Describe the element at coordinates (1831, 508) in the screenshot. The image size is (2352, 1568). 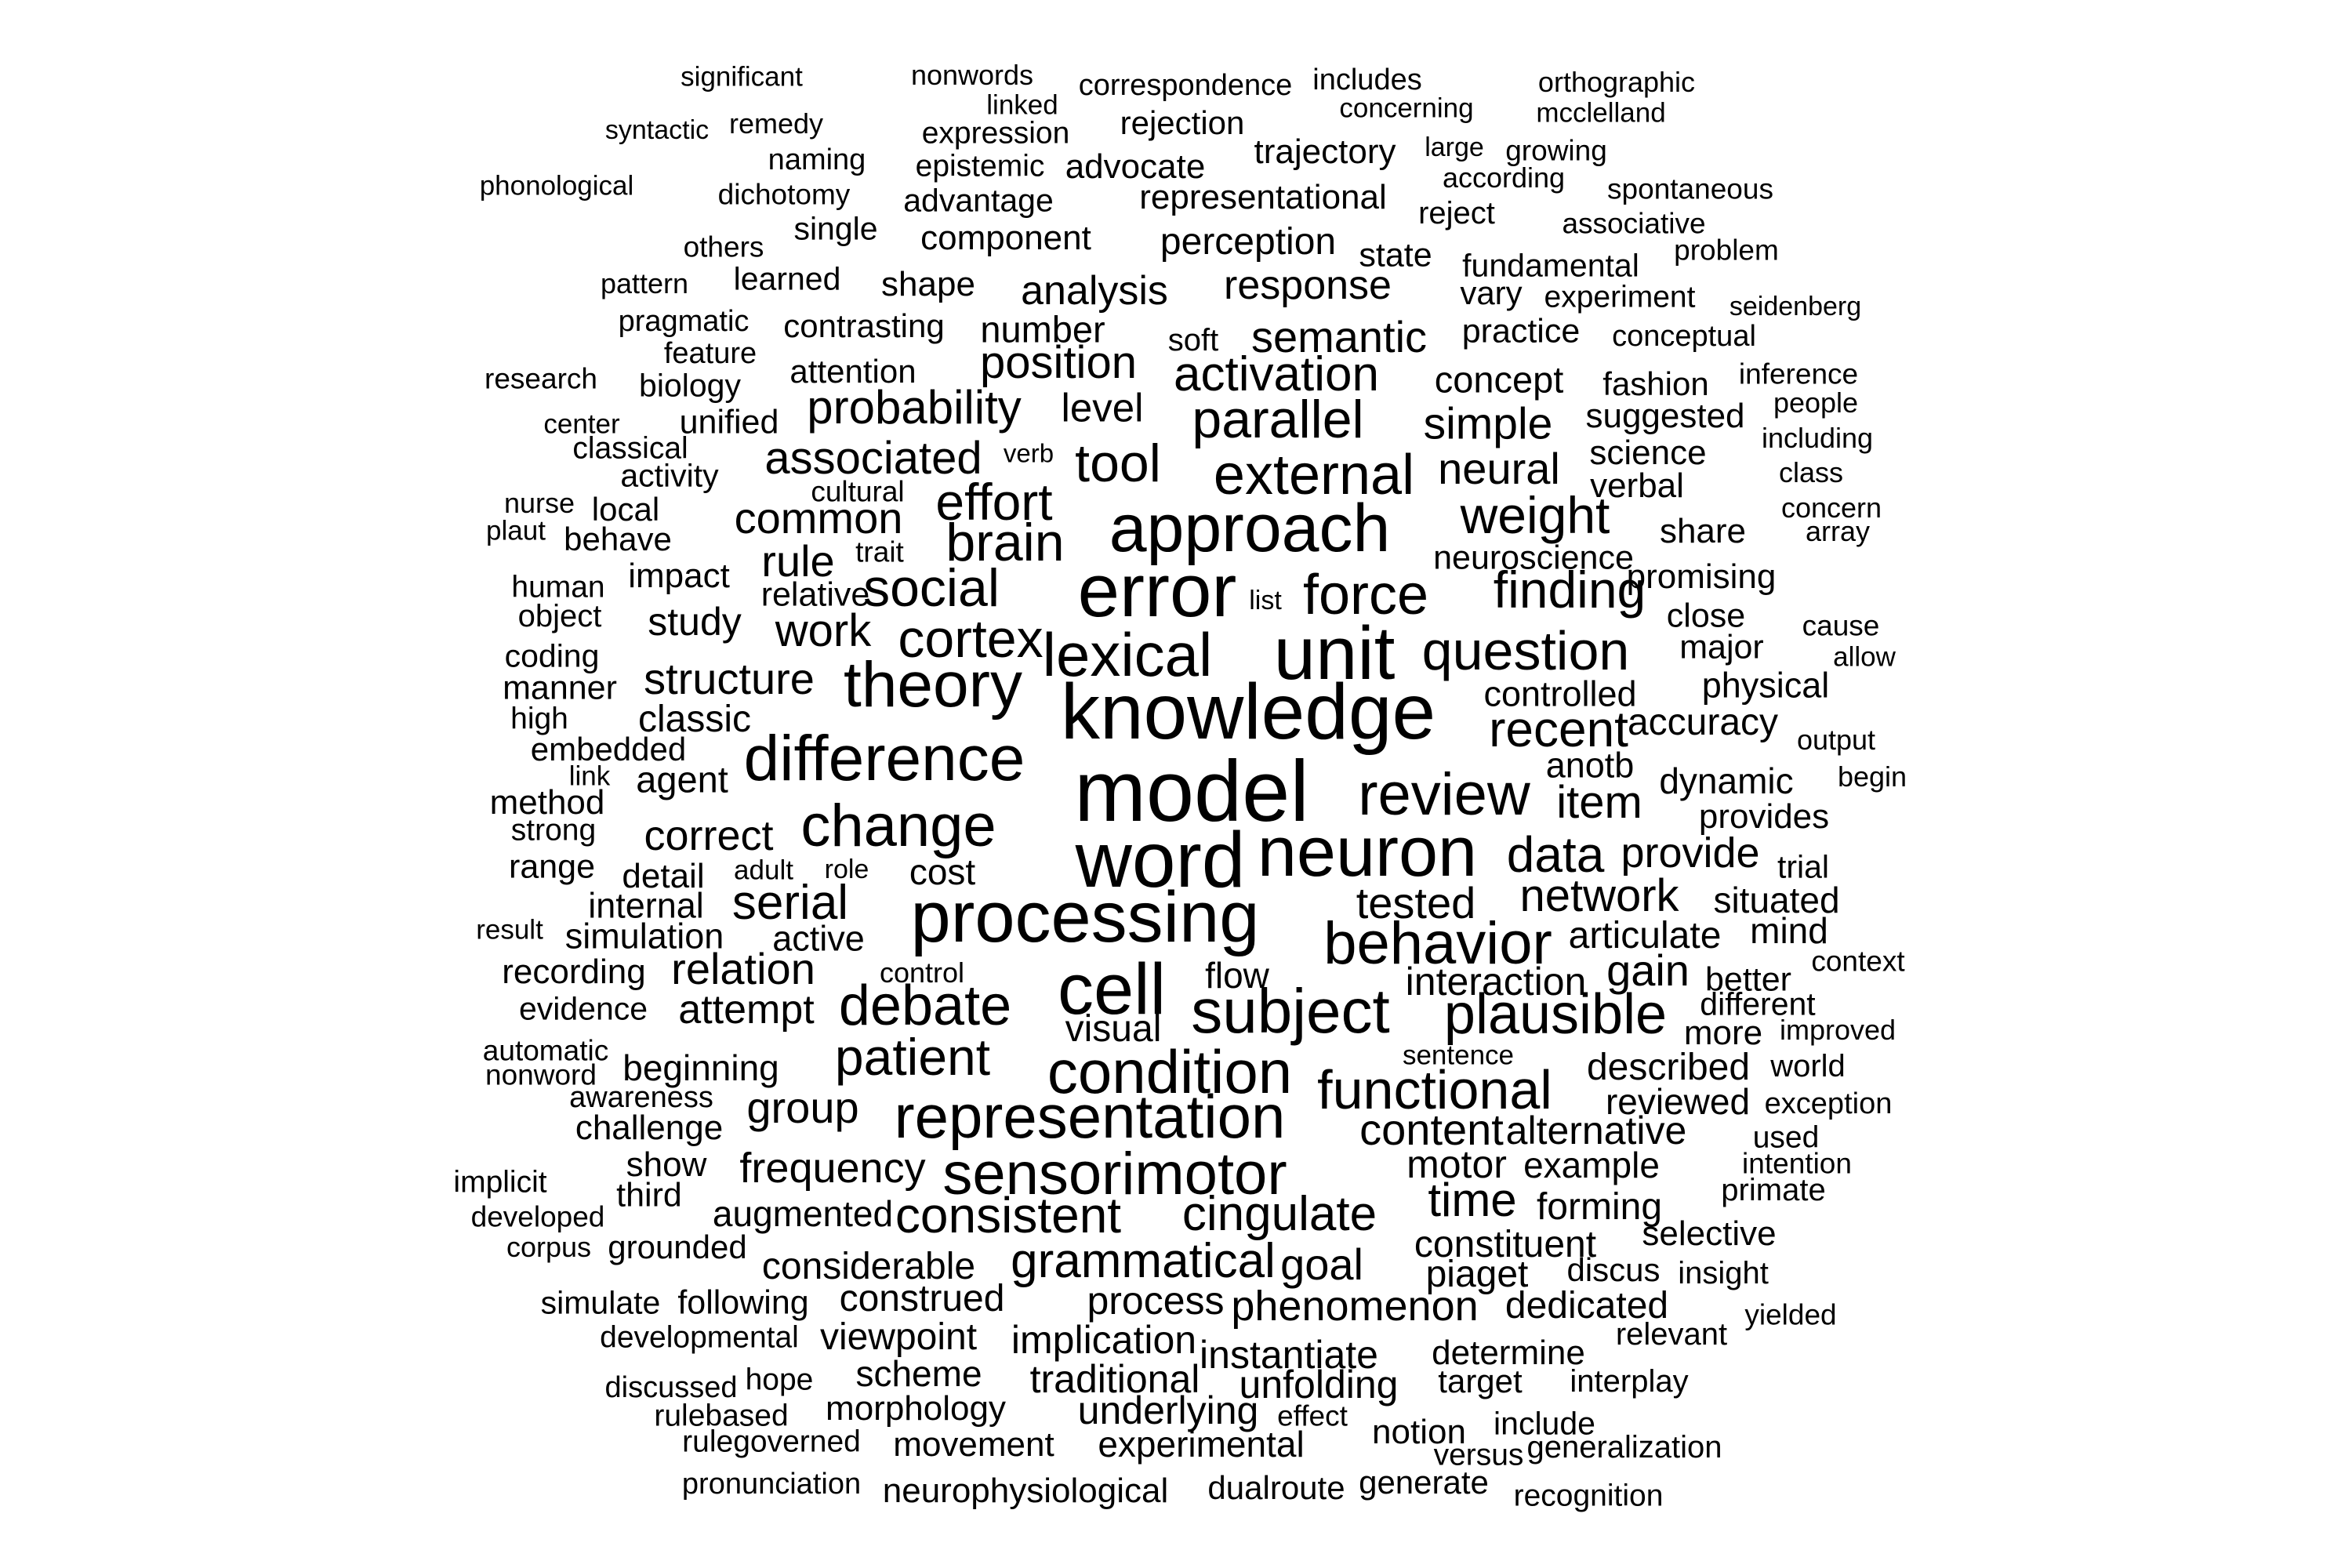
I see `word: concern` at that location.